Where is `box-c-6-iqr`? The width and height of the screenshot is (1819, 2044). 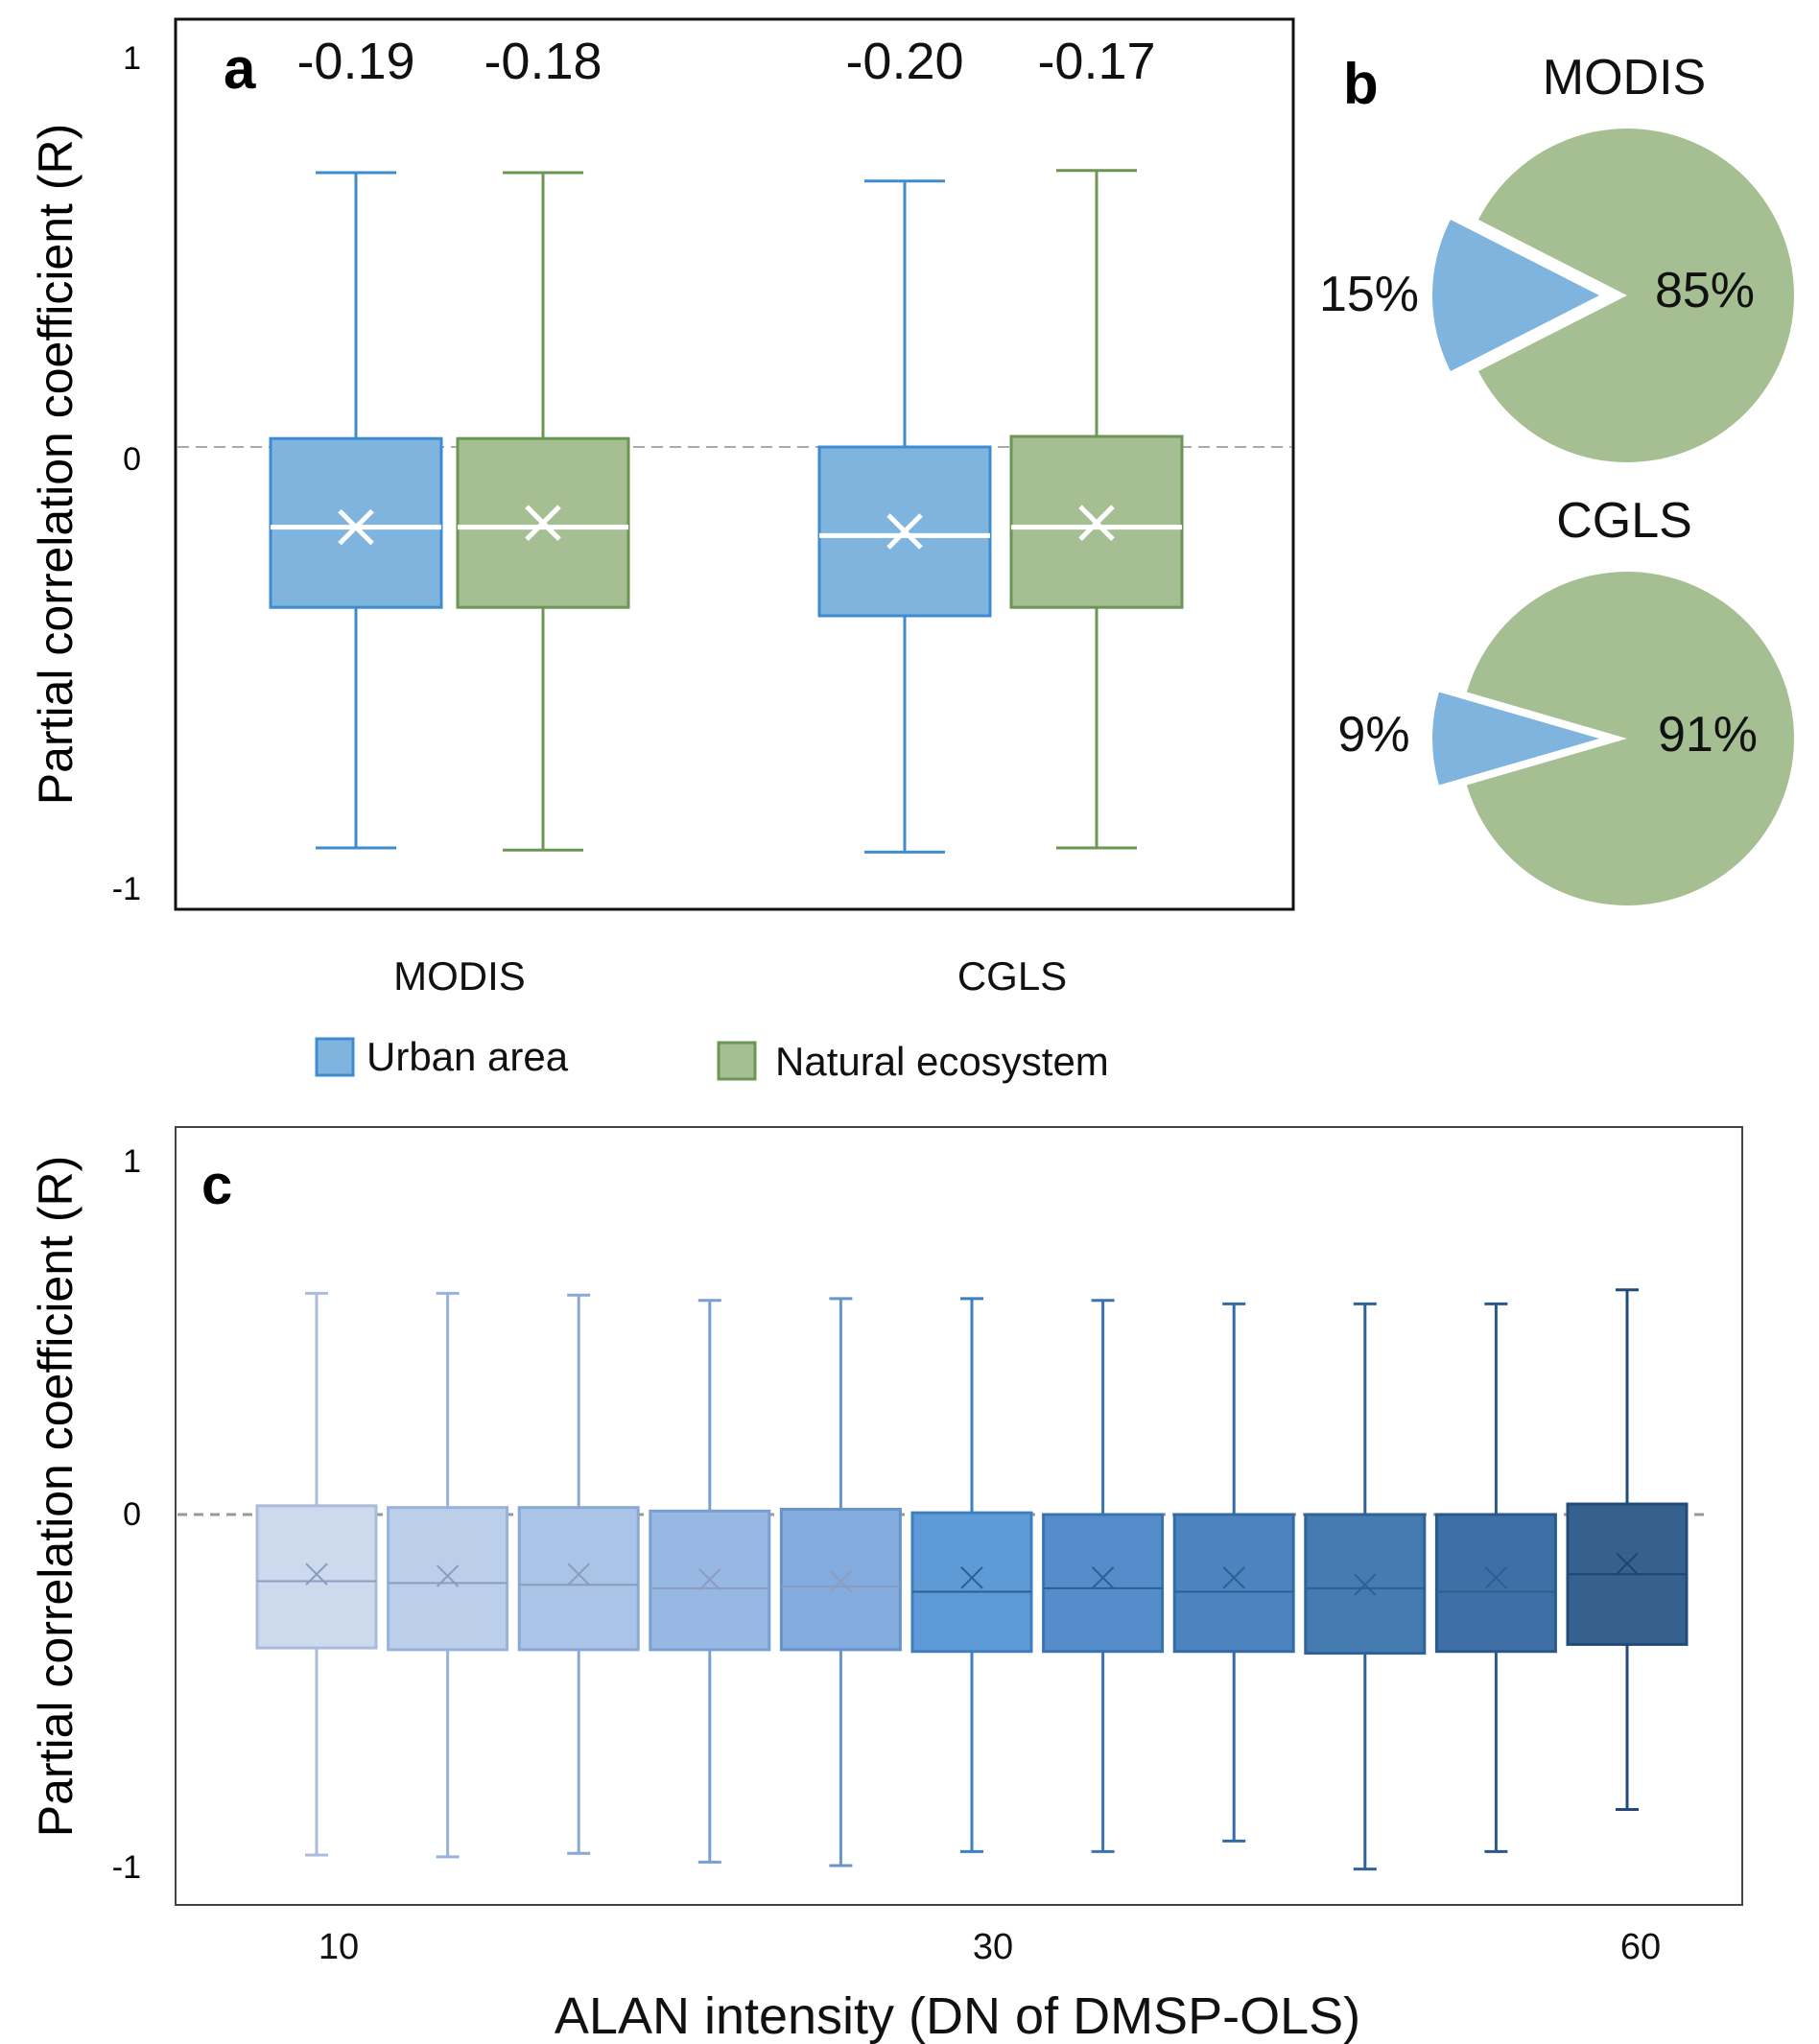
box-c-6-iqr is located at coordinates (971, 1582).